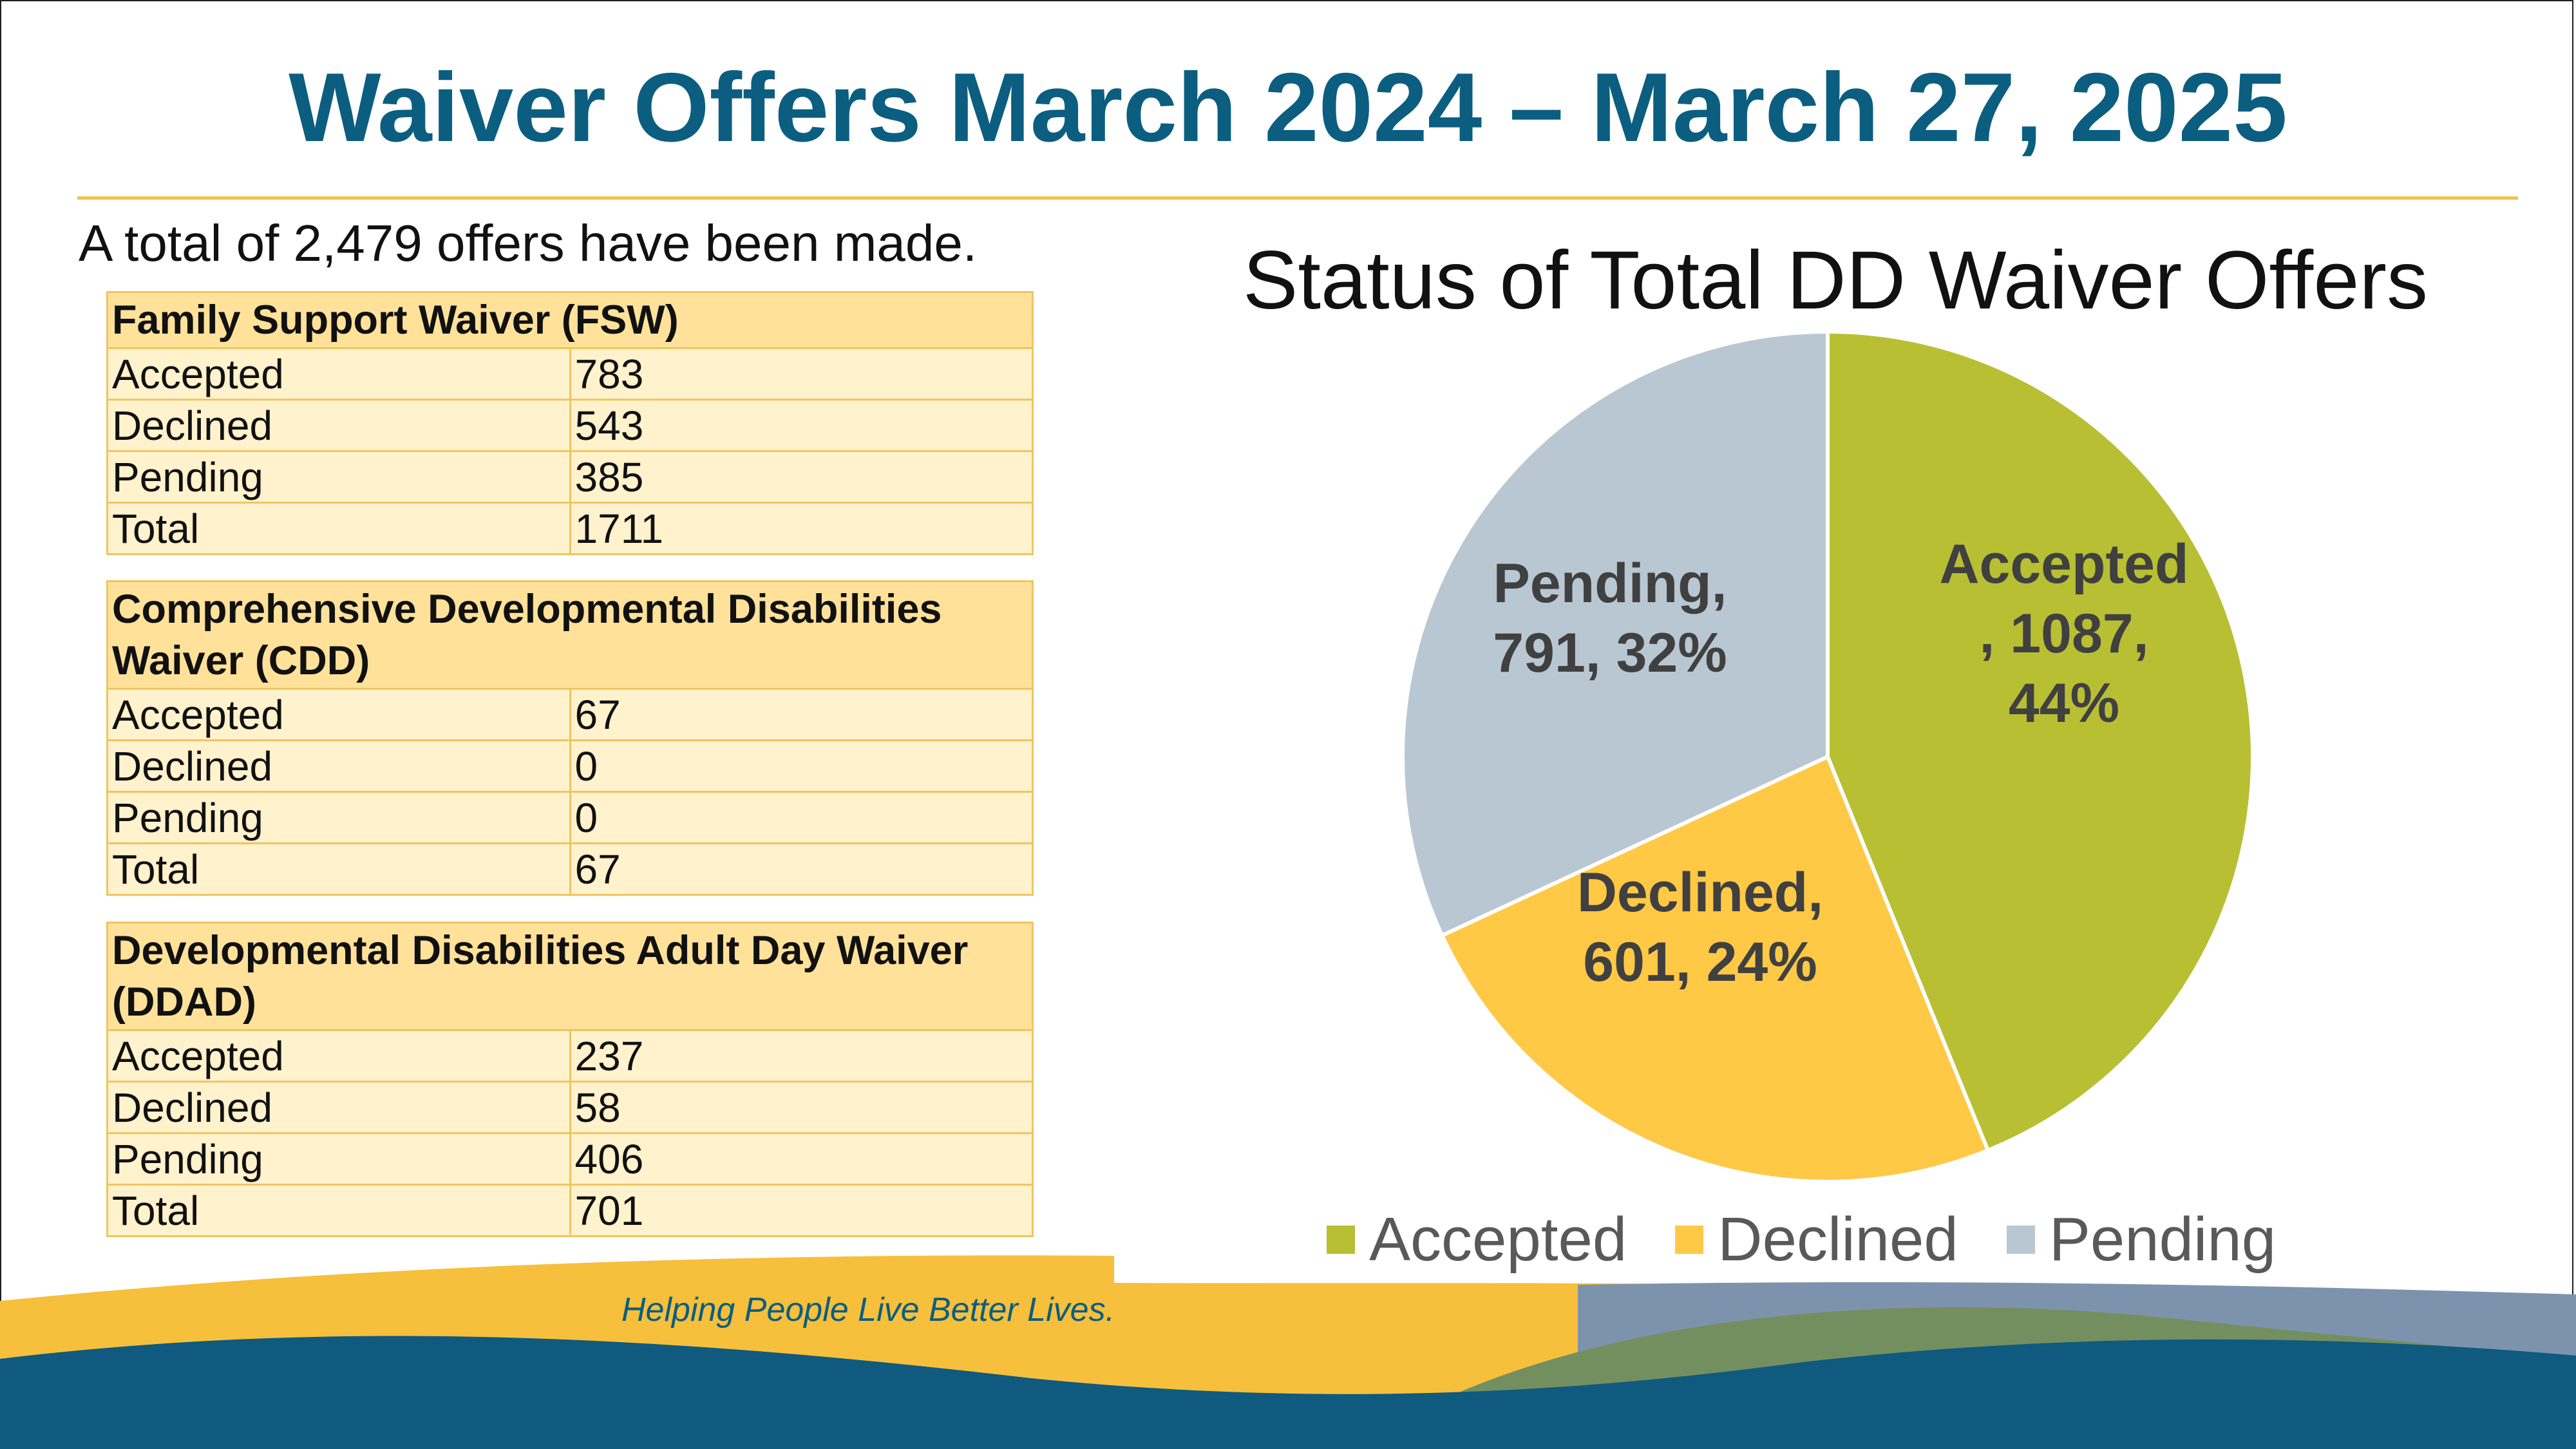 This screenshot has width=2576, height=1449. Describe the element at coordinates (802, 1159) in the screenshot. I see `row-value: 406` at that location.